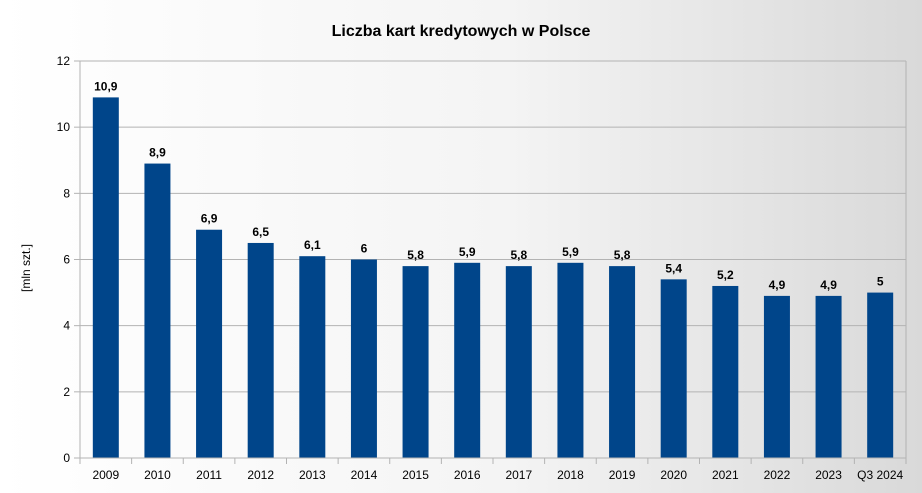 The image size is (922, 493). I want to click on x-tick-label: 2023, so click(828, 475).